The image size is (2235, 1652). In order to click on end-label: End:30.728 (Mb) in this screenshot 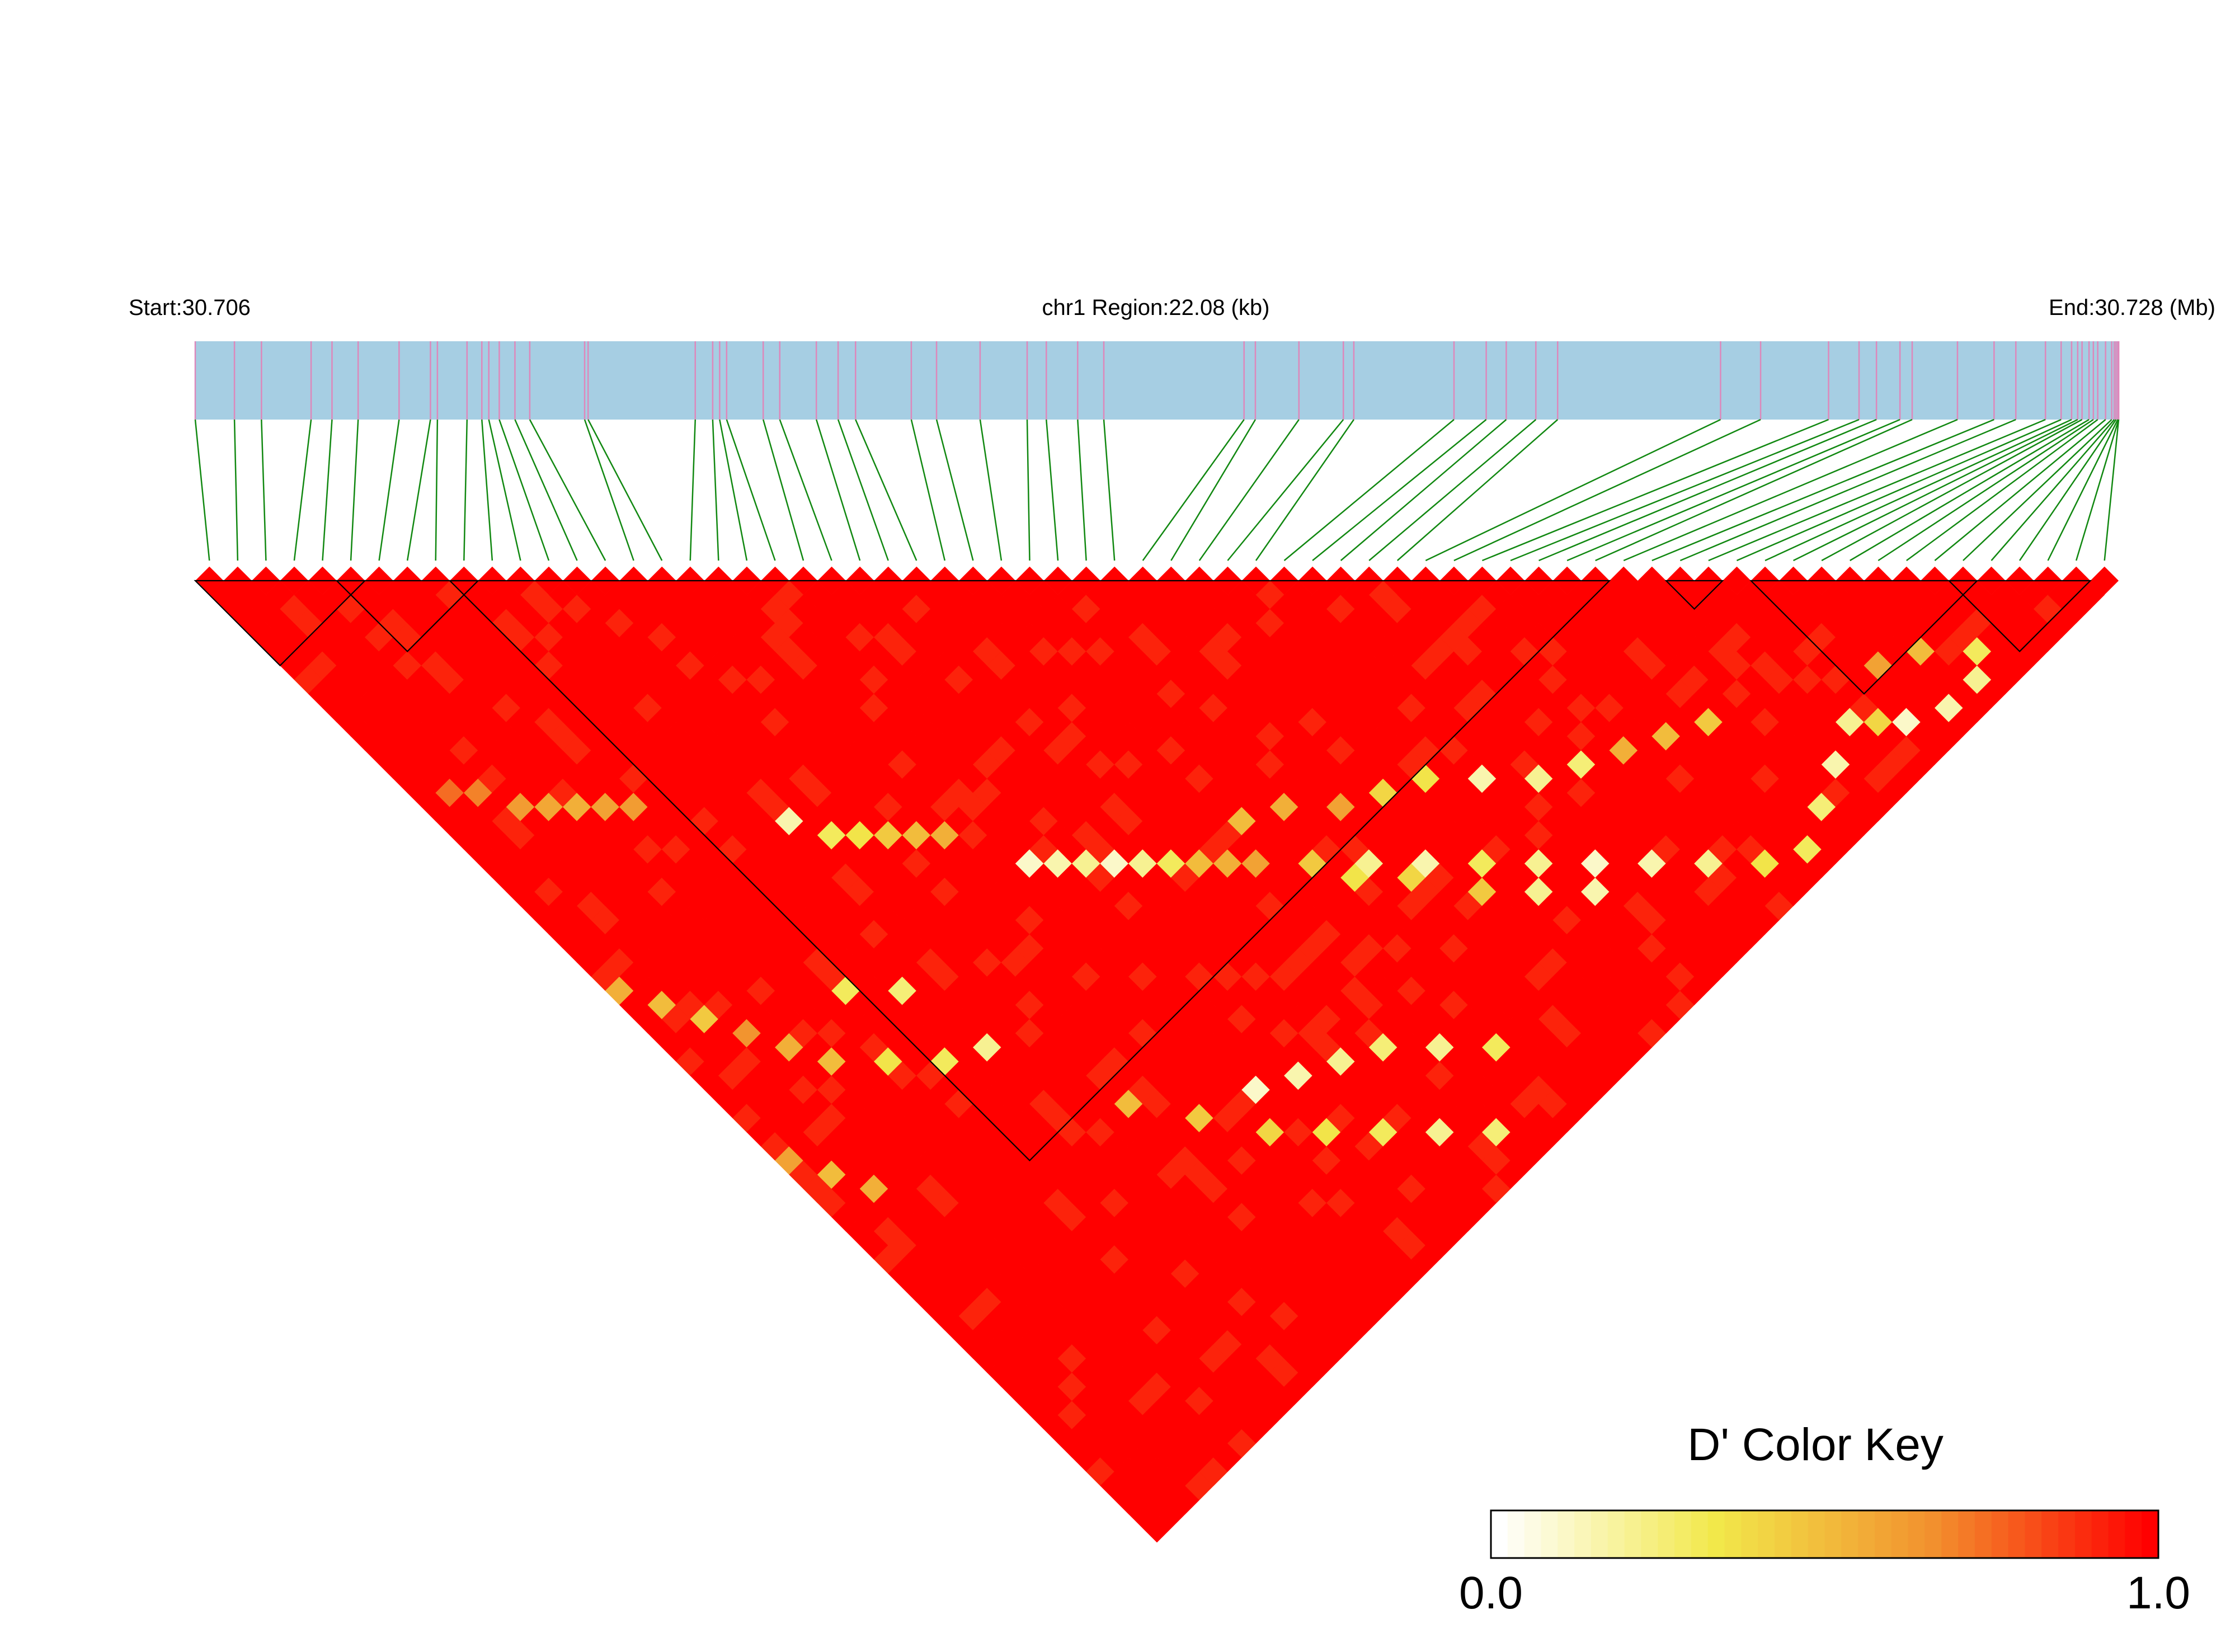, I will do `click(2132, 308)`.